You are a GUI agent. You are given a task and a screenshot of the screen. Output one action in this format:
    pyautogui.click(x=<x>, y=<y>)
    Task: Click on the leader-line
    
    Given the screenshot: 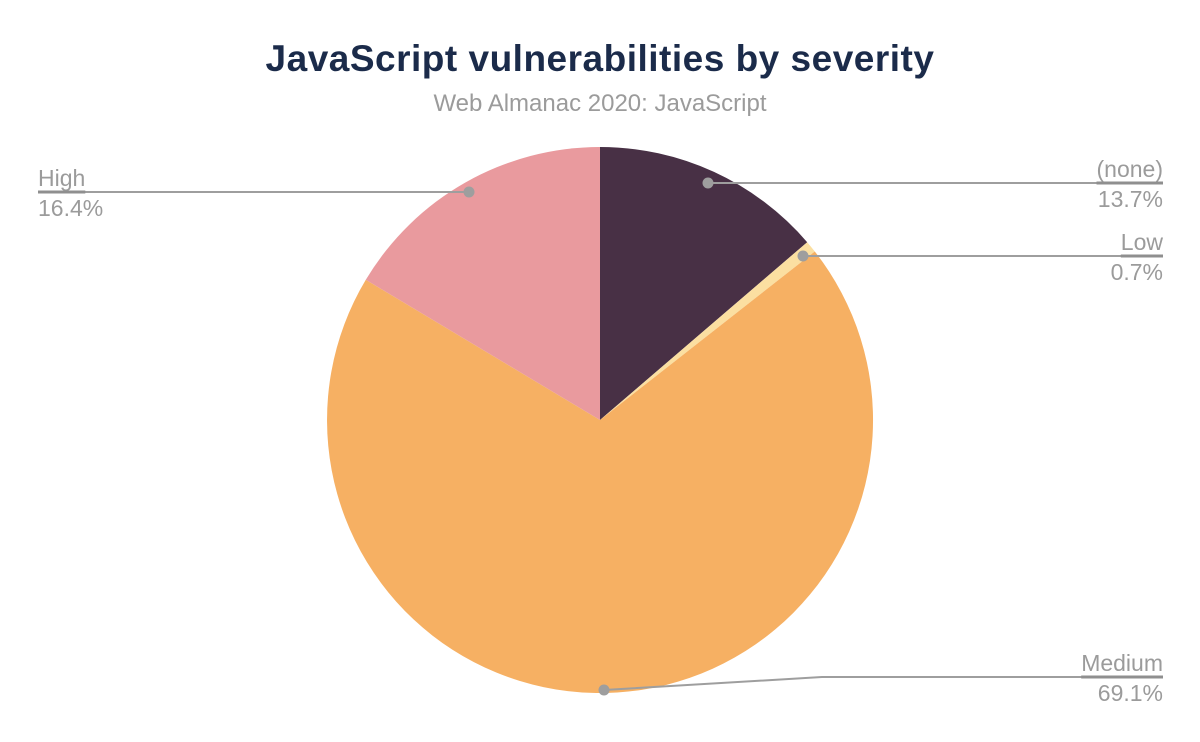 What is the action you would take?
    pyautogui.click(x=883, y=683)
    